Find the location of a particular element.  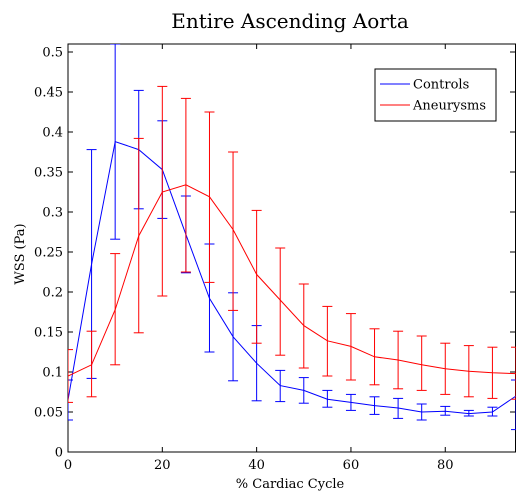

y-tick-label: 0.2 is located at coordinates (52, 293).